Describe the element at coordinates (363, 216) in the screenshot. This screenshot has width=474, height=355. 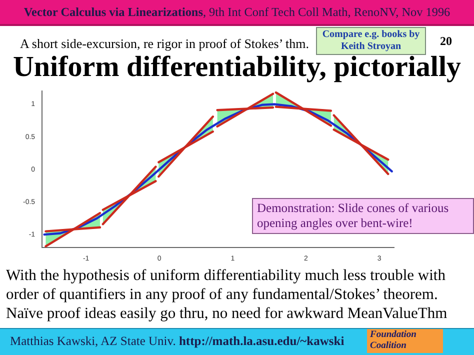
I see `annotation: Demonstration: Slide cones of various opening angles over bent-wire!` at that location.